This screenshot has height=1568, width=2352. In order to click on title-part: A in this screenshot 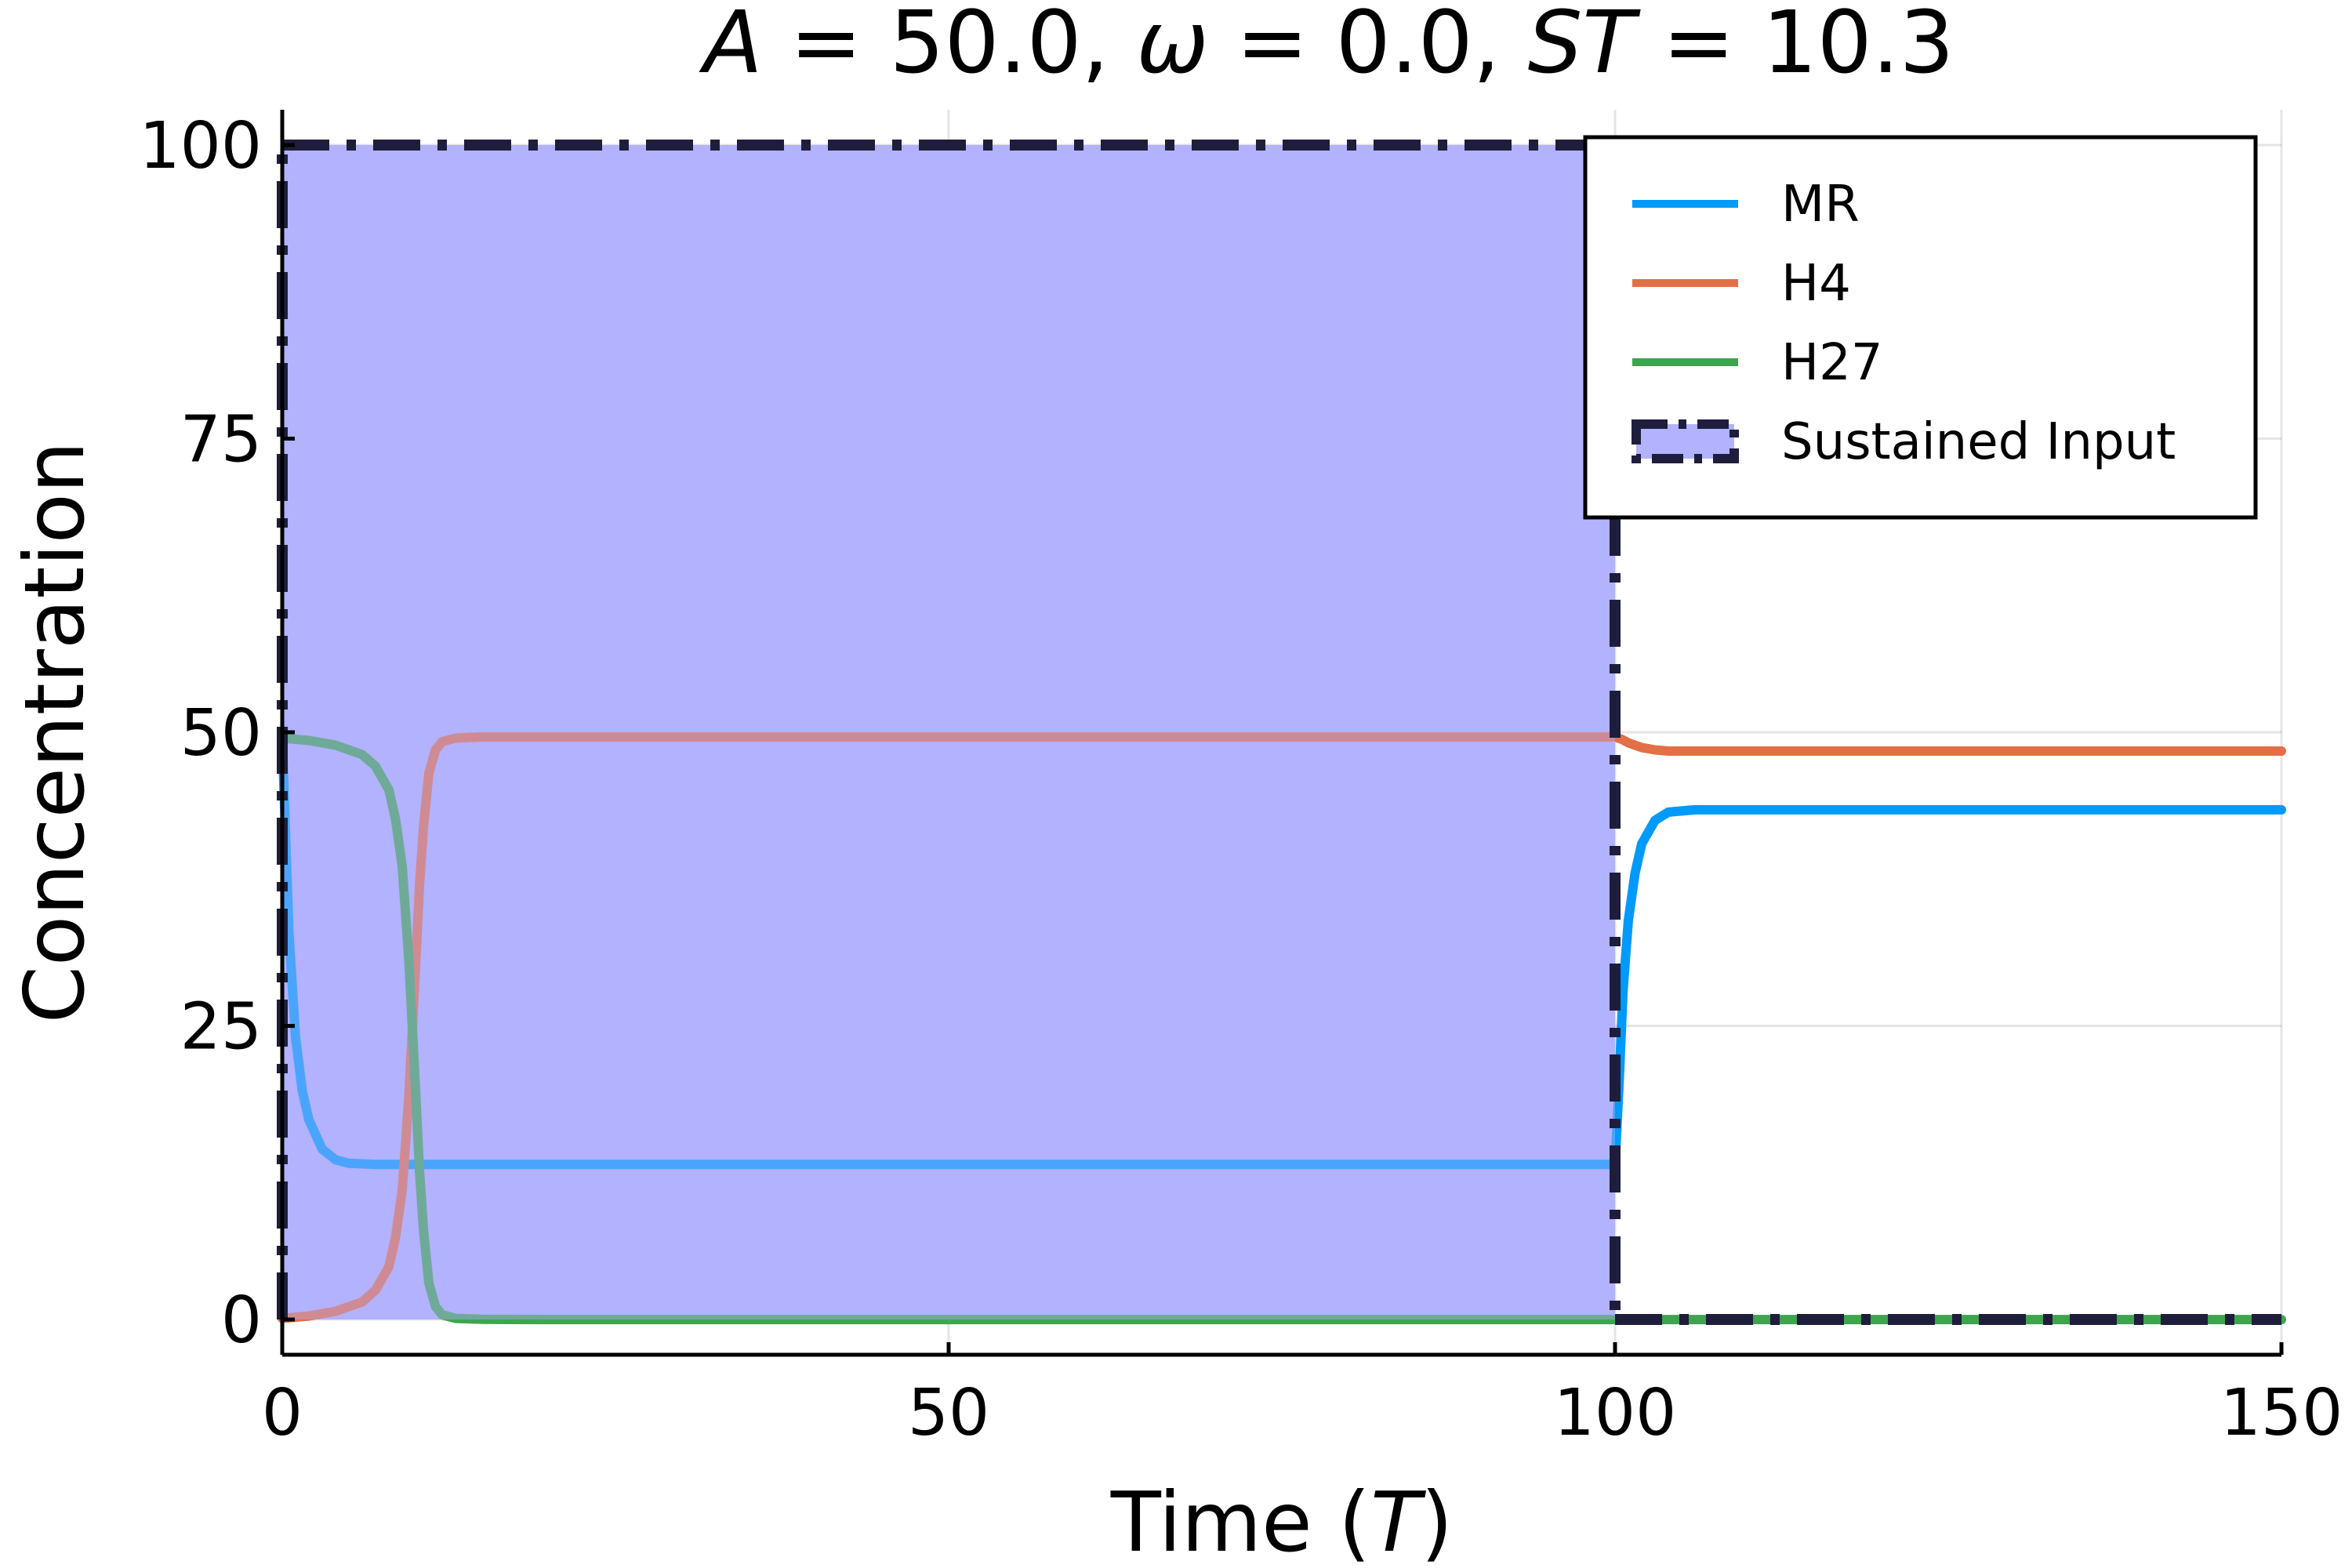, I will do `click(730, 46)`.